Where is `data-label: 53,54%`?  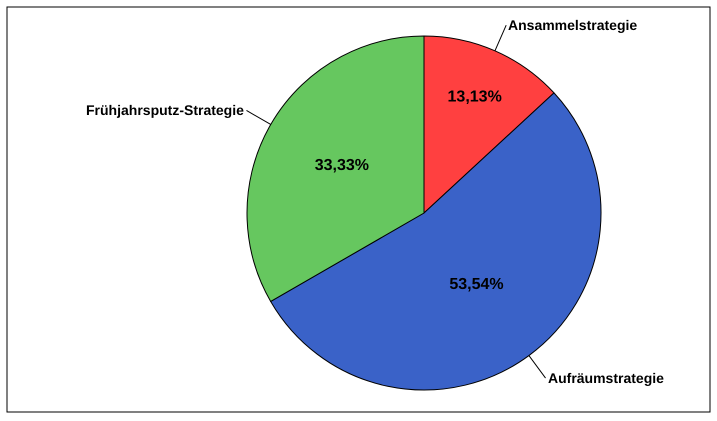 data-label: 53,54% is located at coordinates (476, 284).